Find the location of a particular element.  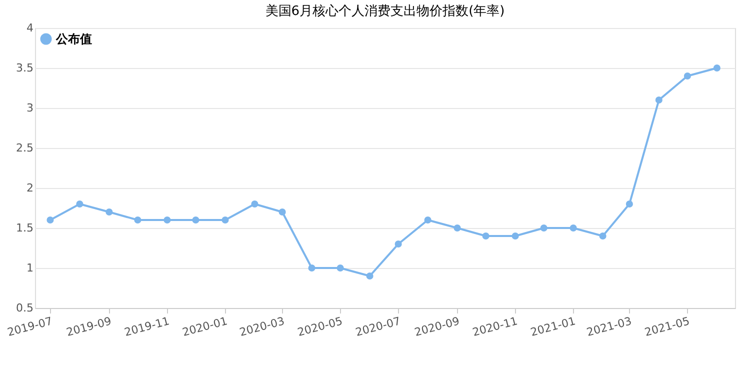

legend-label: 公布值 is located at coordinates (73, 39).